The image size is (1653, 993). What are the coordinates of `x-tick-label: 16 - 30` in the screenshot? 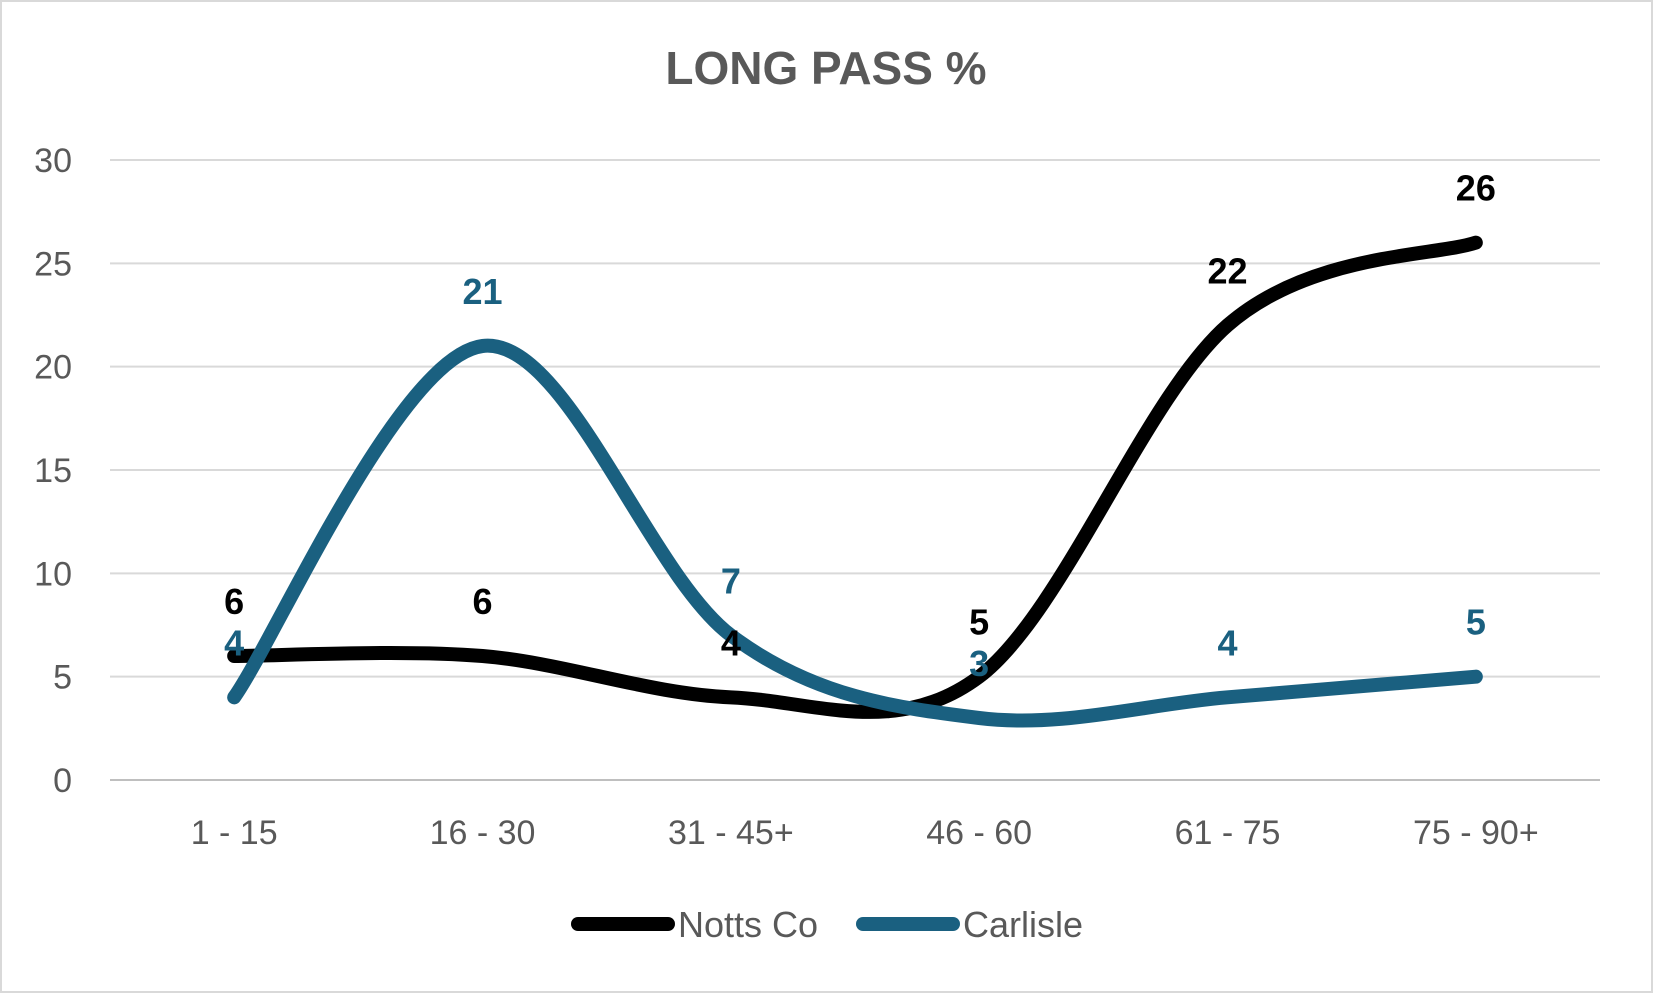 It's located at (483, 833).